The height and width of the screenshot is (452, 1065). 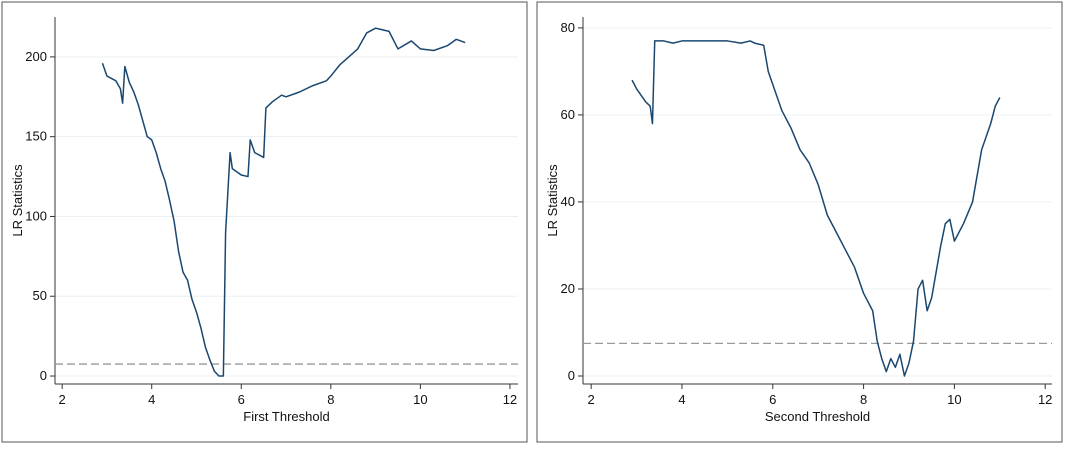 What do you see at coordinates (568, 288) in the screenshot?
I see `y-tick-label: 20` at bounding box center [568, 288].